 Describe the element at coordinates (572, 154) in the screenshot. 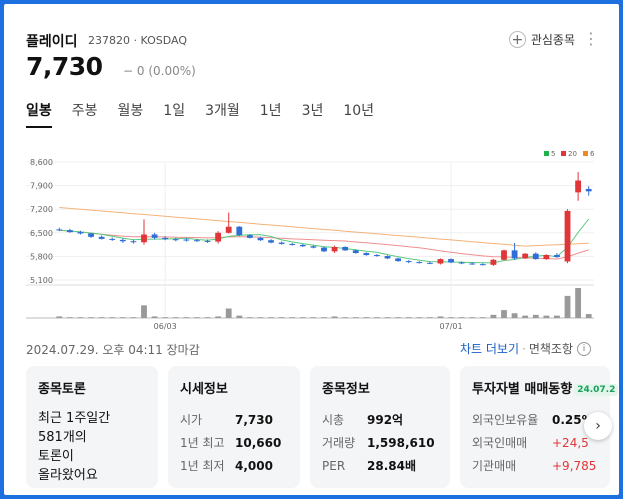

I see `legend-label: 20` at that location.